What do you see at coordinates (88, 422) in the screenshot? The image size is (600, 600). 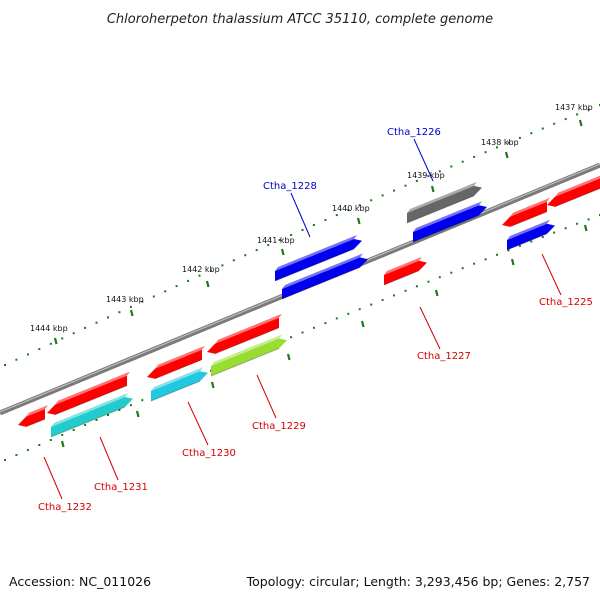 I see `gene-arrow-ctha-1231-teal-shadow` at bounding box center [88, 422].